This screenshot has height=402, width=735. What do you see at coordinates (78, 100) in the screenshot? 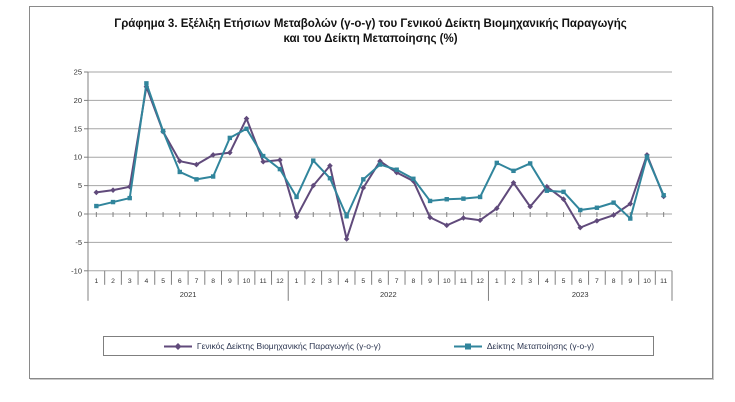
I see `y-axis-label: 20` at bounding box center [78, 100].